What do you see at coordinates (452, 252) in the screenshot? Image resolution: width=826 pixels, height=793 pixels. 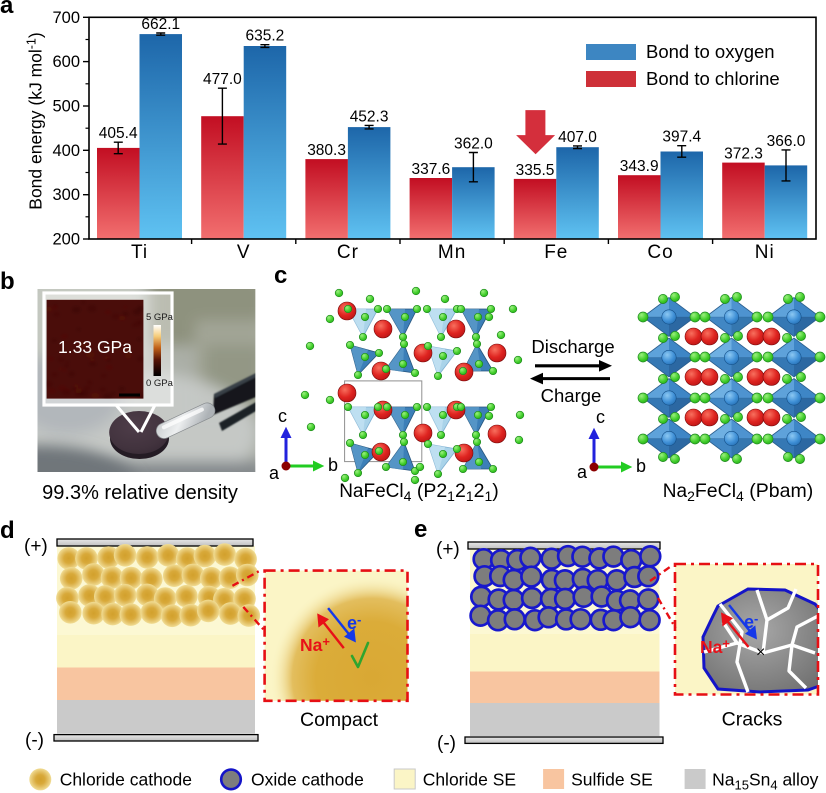 I see `svg-text: Mn` at bounding box center [452, 252].